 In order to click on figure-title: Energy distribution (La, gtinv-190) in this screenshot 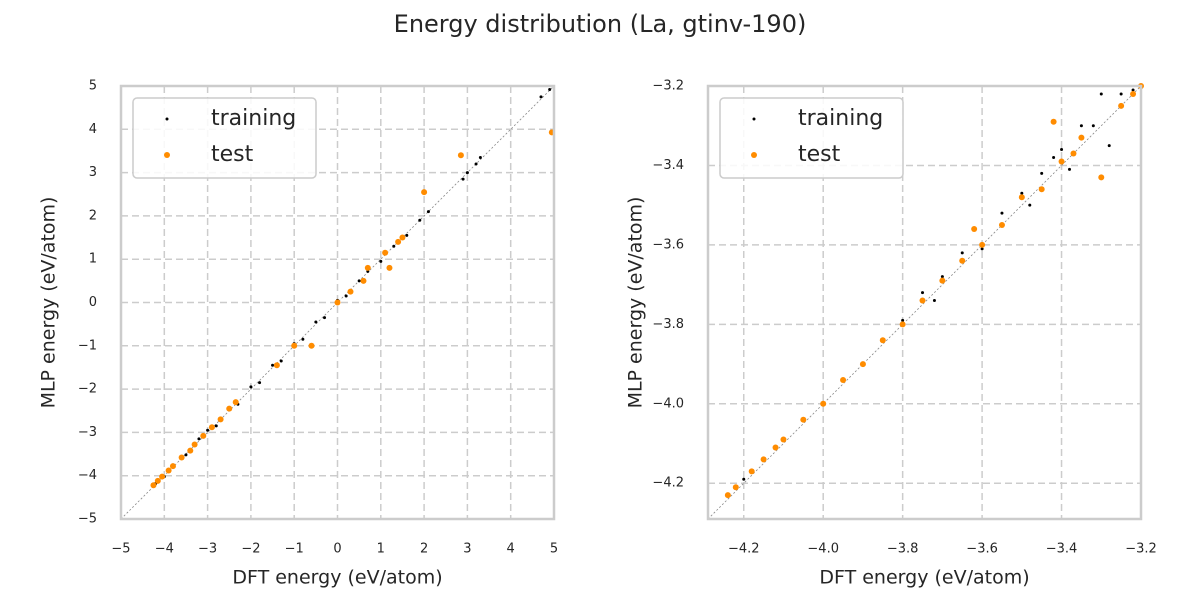, I will do `click(600, 24)`.